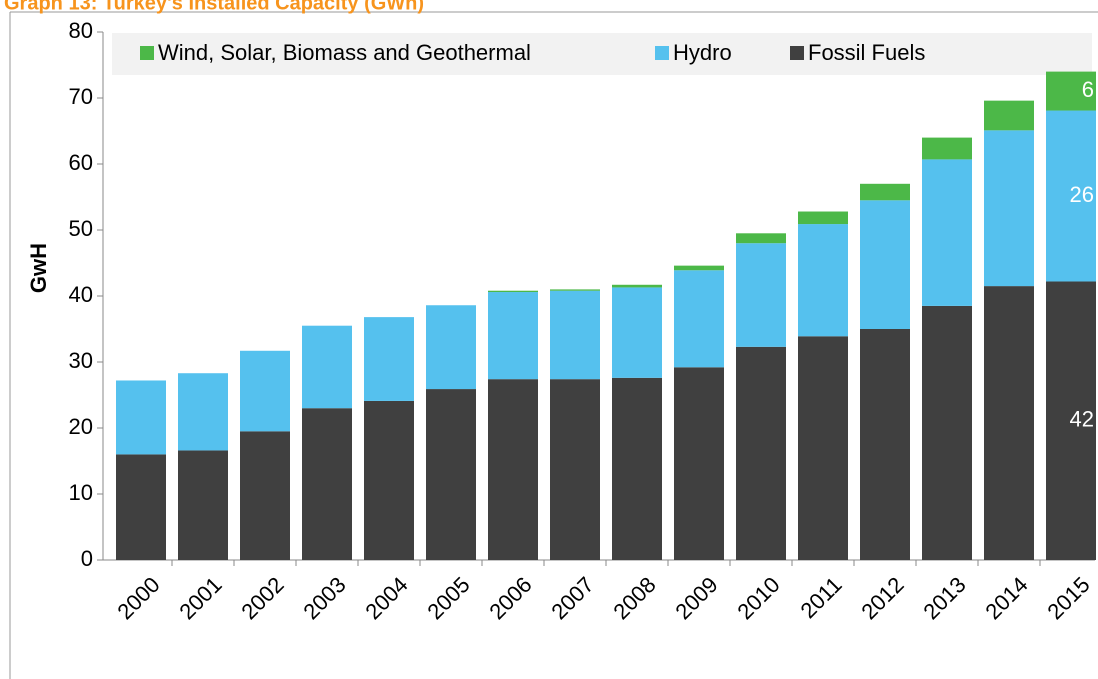 The image size is (1098, 679). Describe the element at coordinates (882, 598) in the screenshot. I see `x-tick-label: 2012` at that location.